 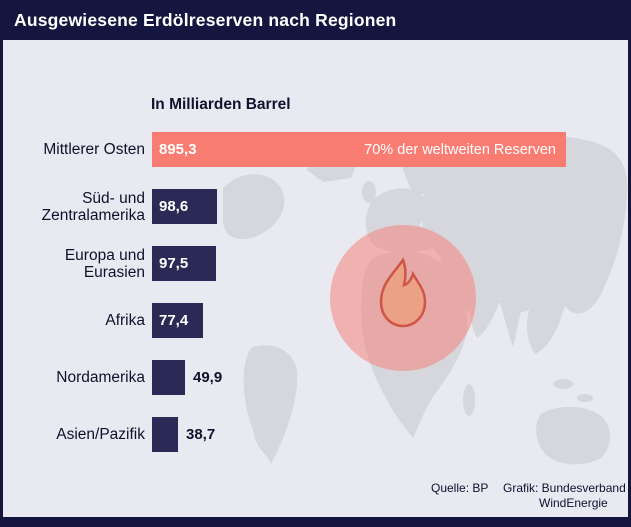 What do you see at coordinates (93, 206) in the screenshot?
I see `bar-label: Süd- und Zentralamerika` at bounding box center [93, 206].